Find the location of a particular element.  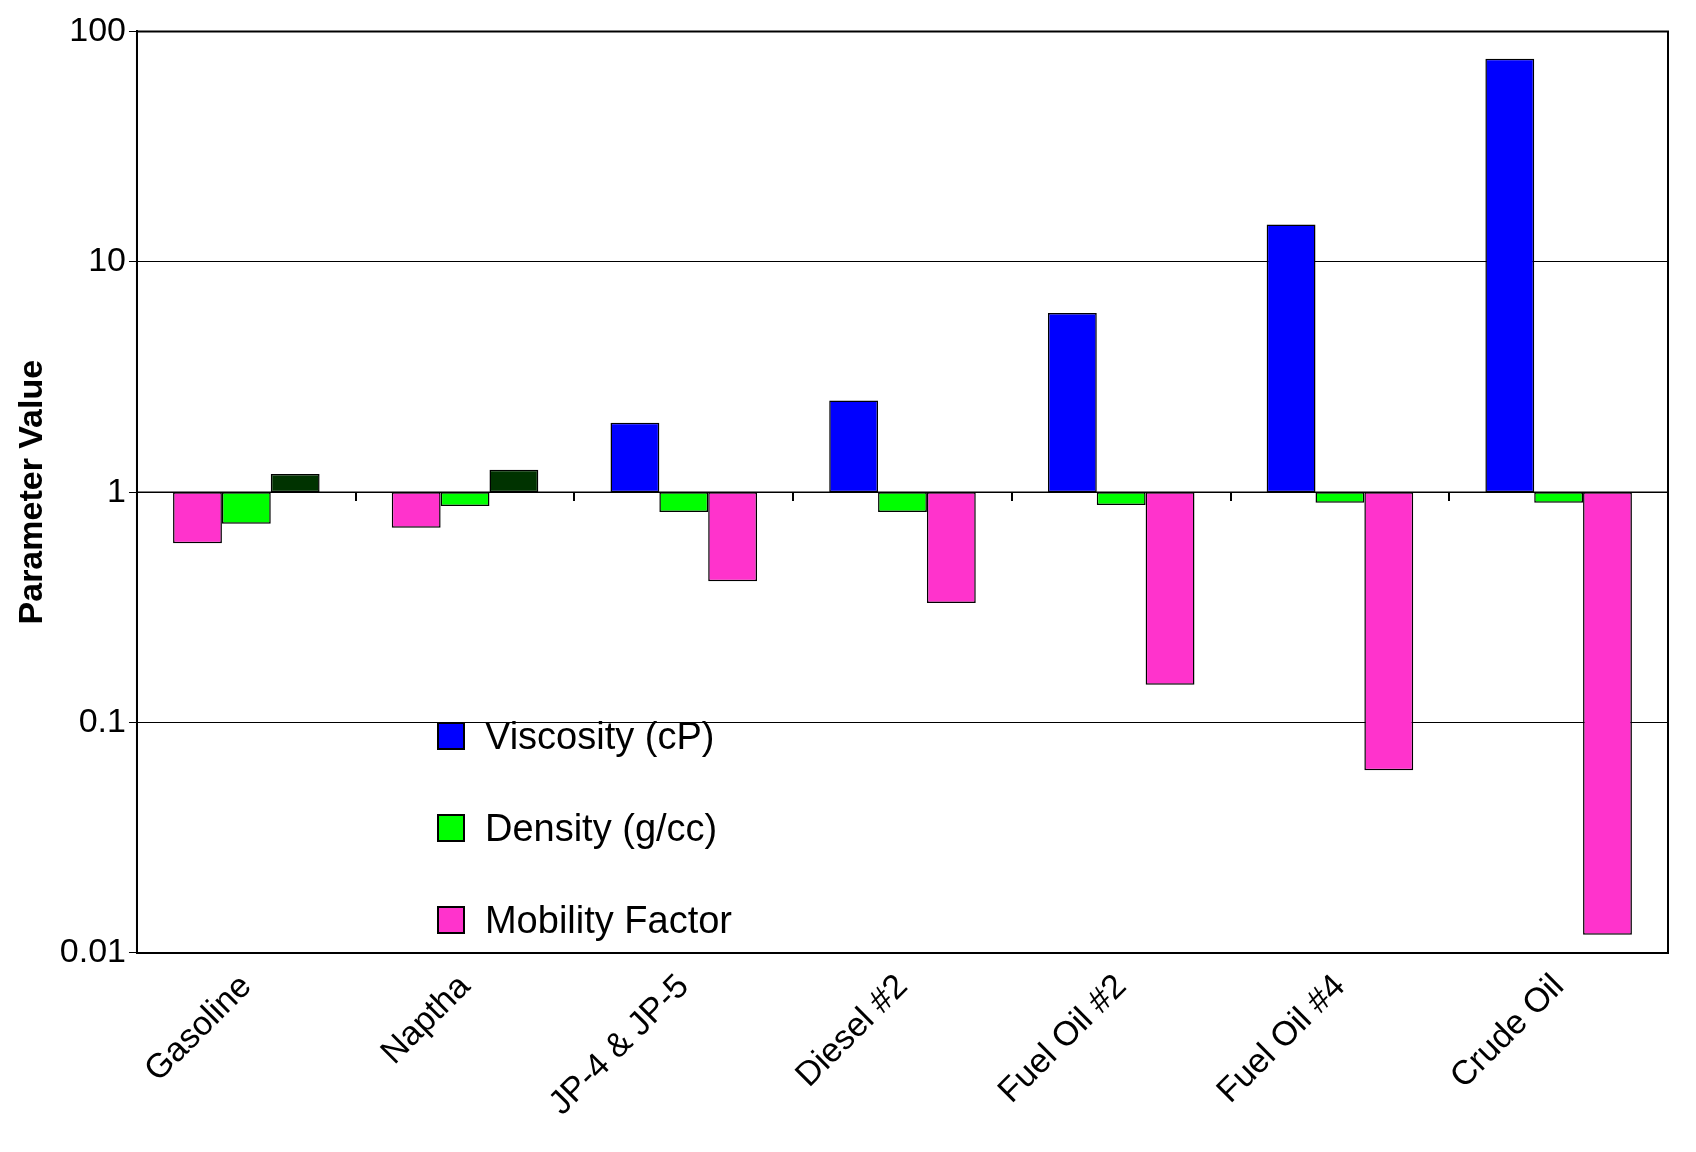

legend-label: Density (g/cc) is located at coordinates (601, 828).